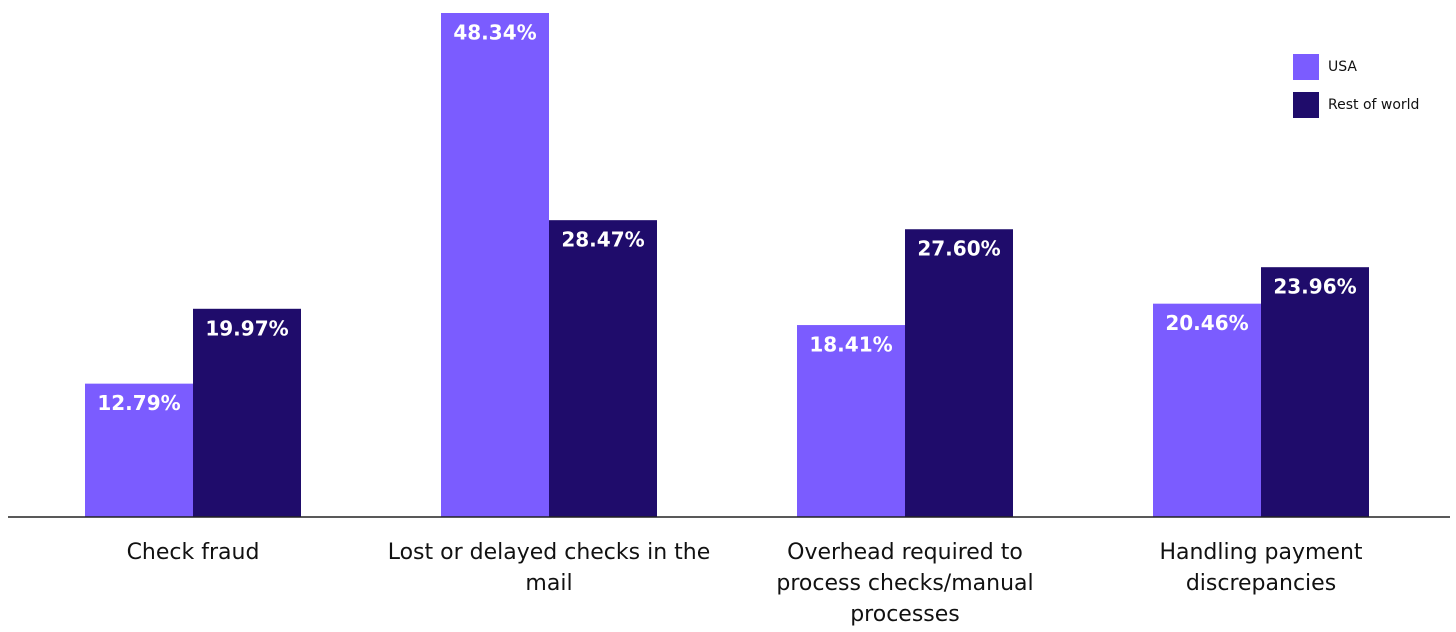  What do you see at coordinates (1373, 105) in the screenshot?
I see `legend-label: Rest of world` at bounding box center [1373, 105].